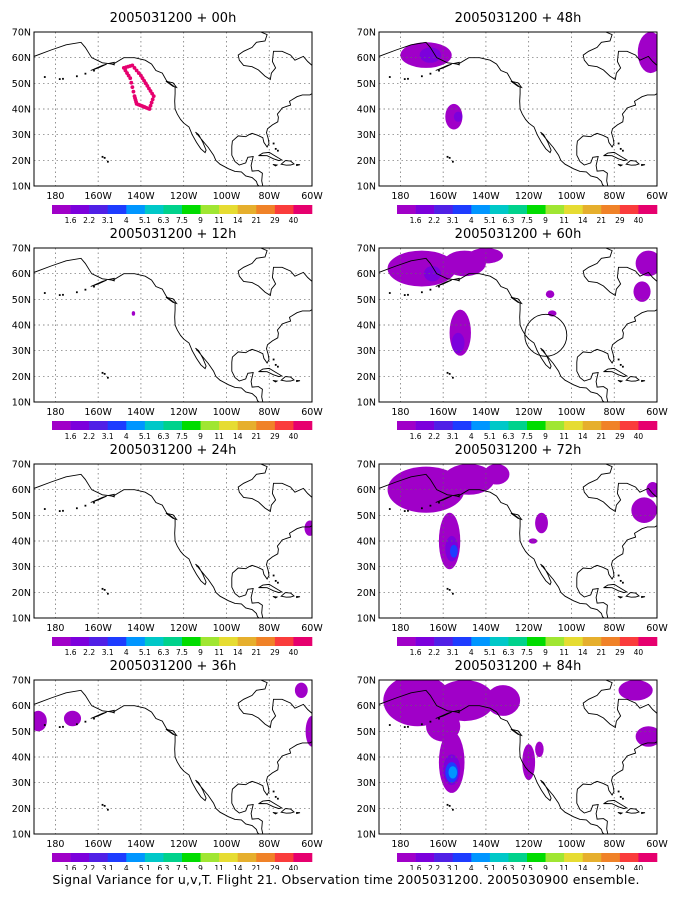  I want to click on lat-label: 40N, so click(366, 326).